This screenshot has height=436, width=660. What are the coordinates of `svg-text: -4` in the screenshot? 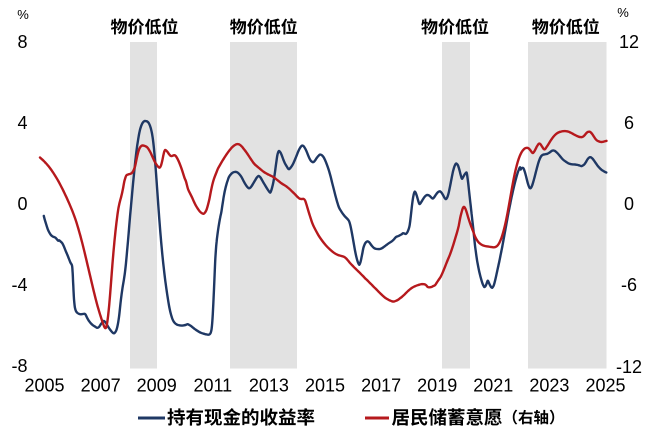 It's located at (19, 285).